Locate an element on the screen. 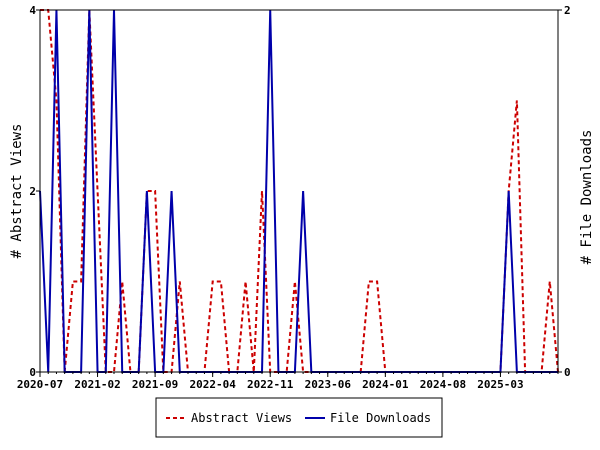 The height and width of the screenshot is (450, 600). legend-label-file-downloads: File Downloads is located at coordinates (380, 418).